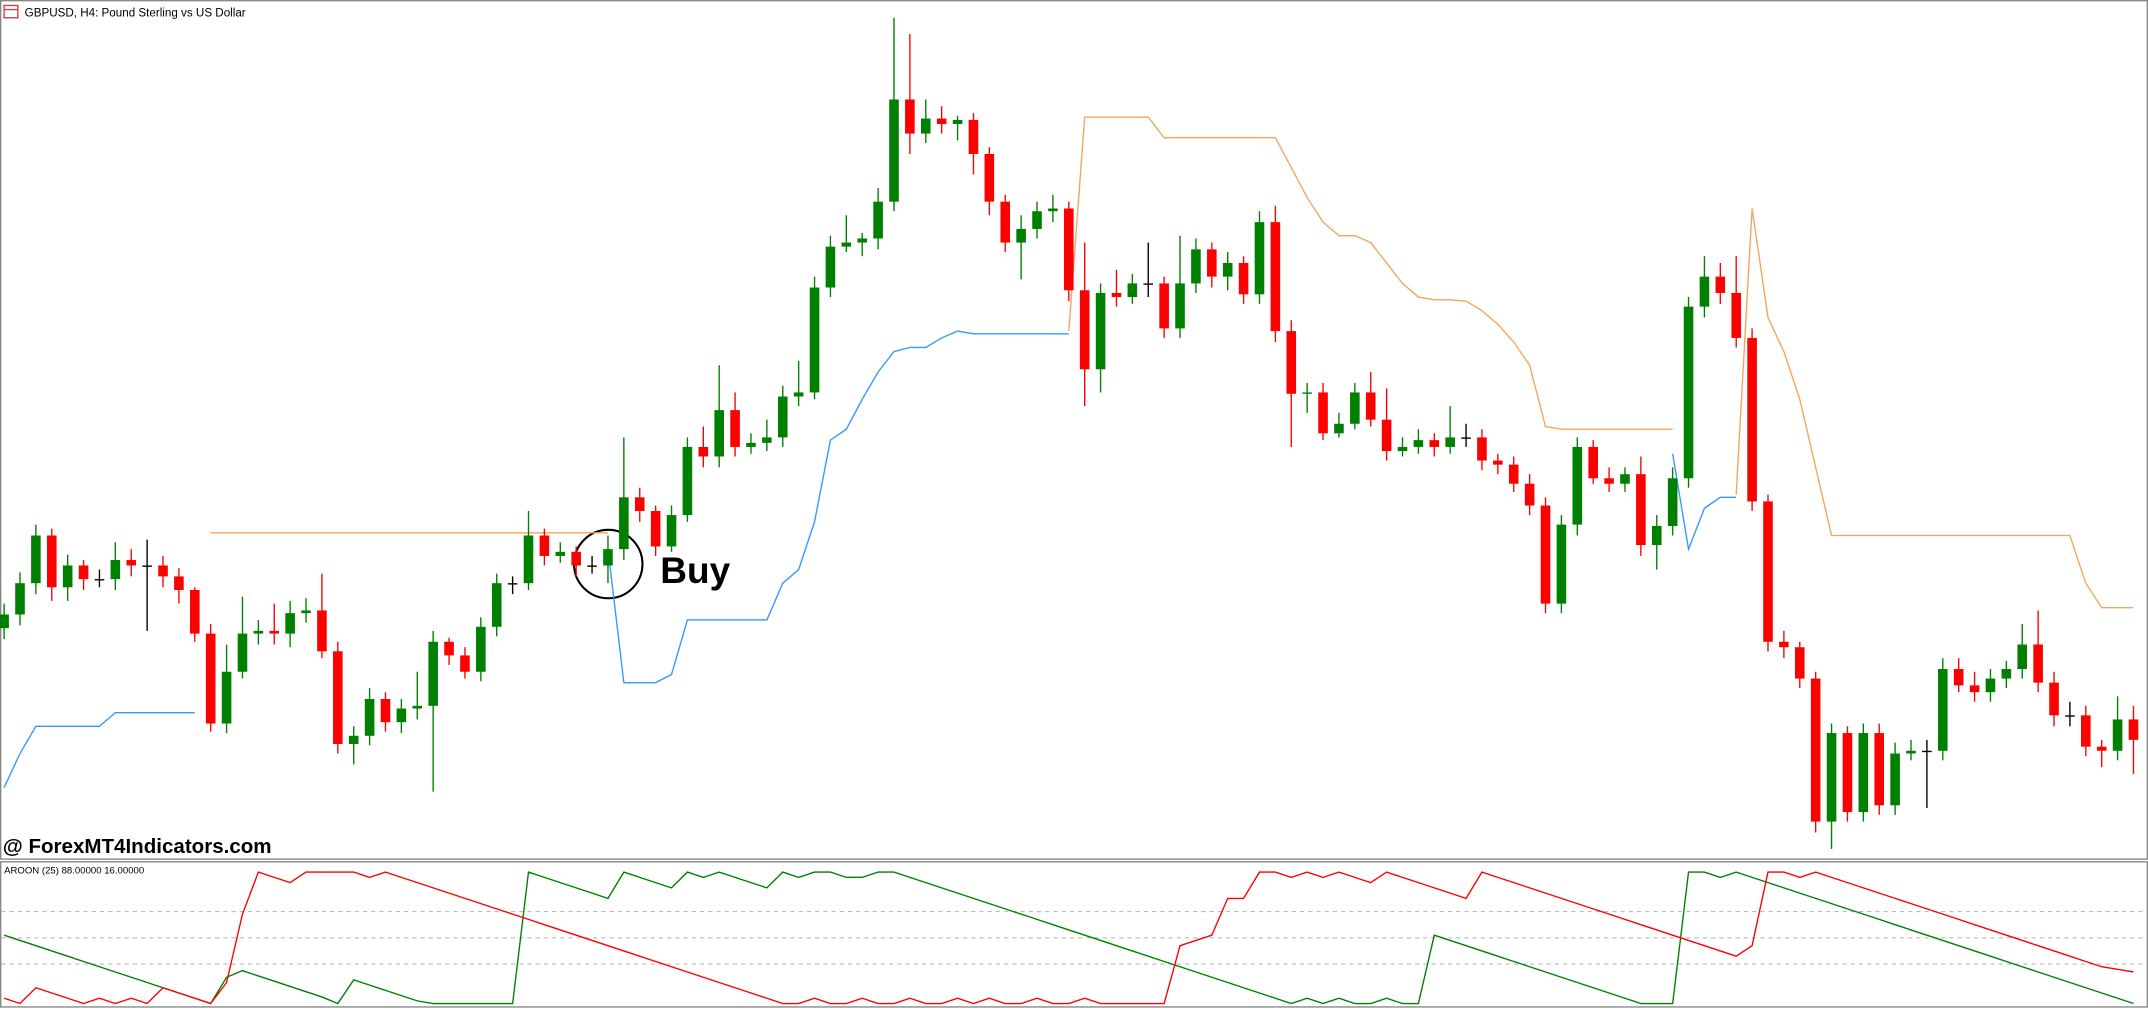 This screenshot has height=1009, width=2148. What do you see at coordinates (695, 570) in the screenshot?
I see `buy-annotation: Buy` at bounding box center [695, 570].